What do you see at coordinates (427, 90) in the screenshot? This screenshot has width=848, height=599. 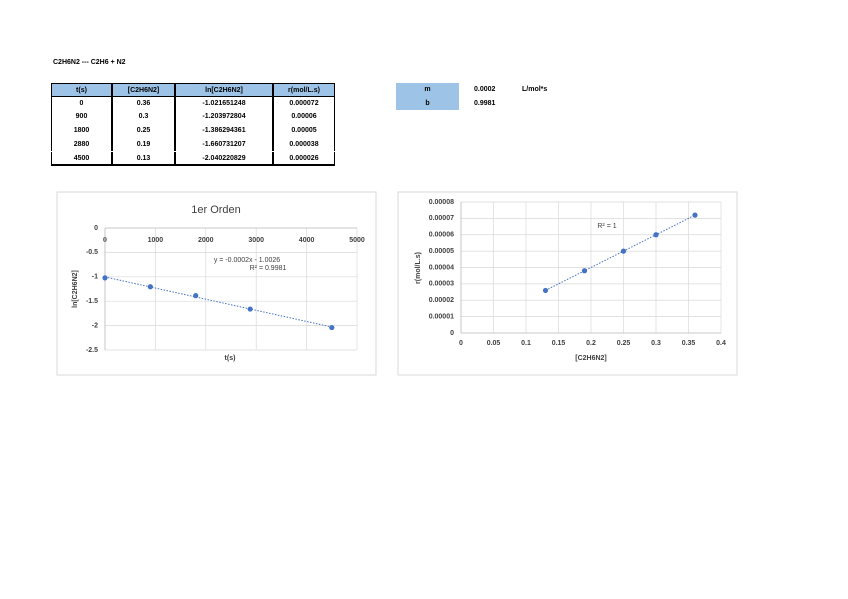 I see `param-label: m` at bounding box center [427, 90].